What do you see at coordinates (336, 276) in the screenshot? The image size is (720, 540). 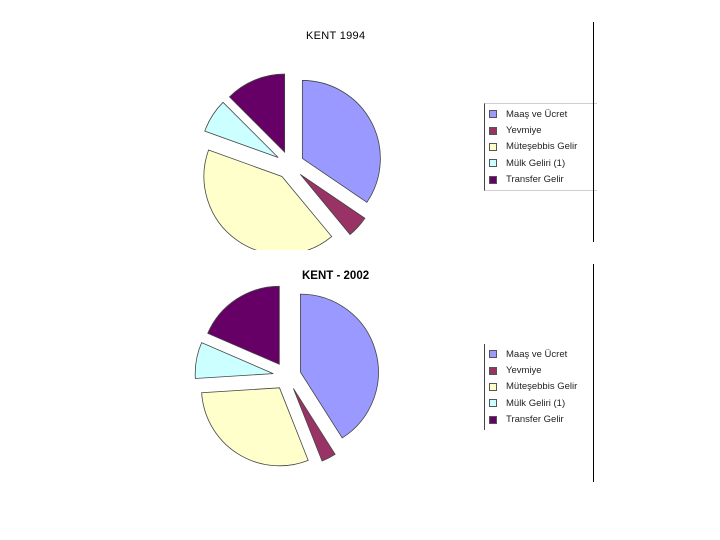 I see `chart-title: KENT - 2002` at bounding box center [336, 276].